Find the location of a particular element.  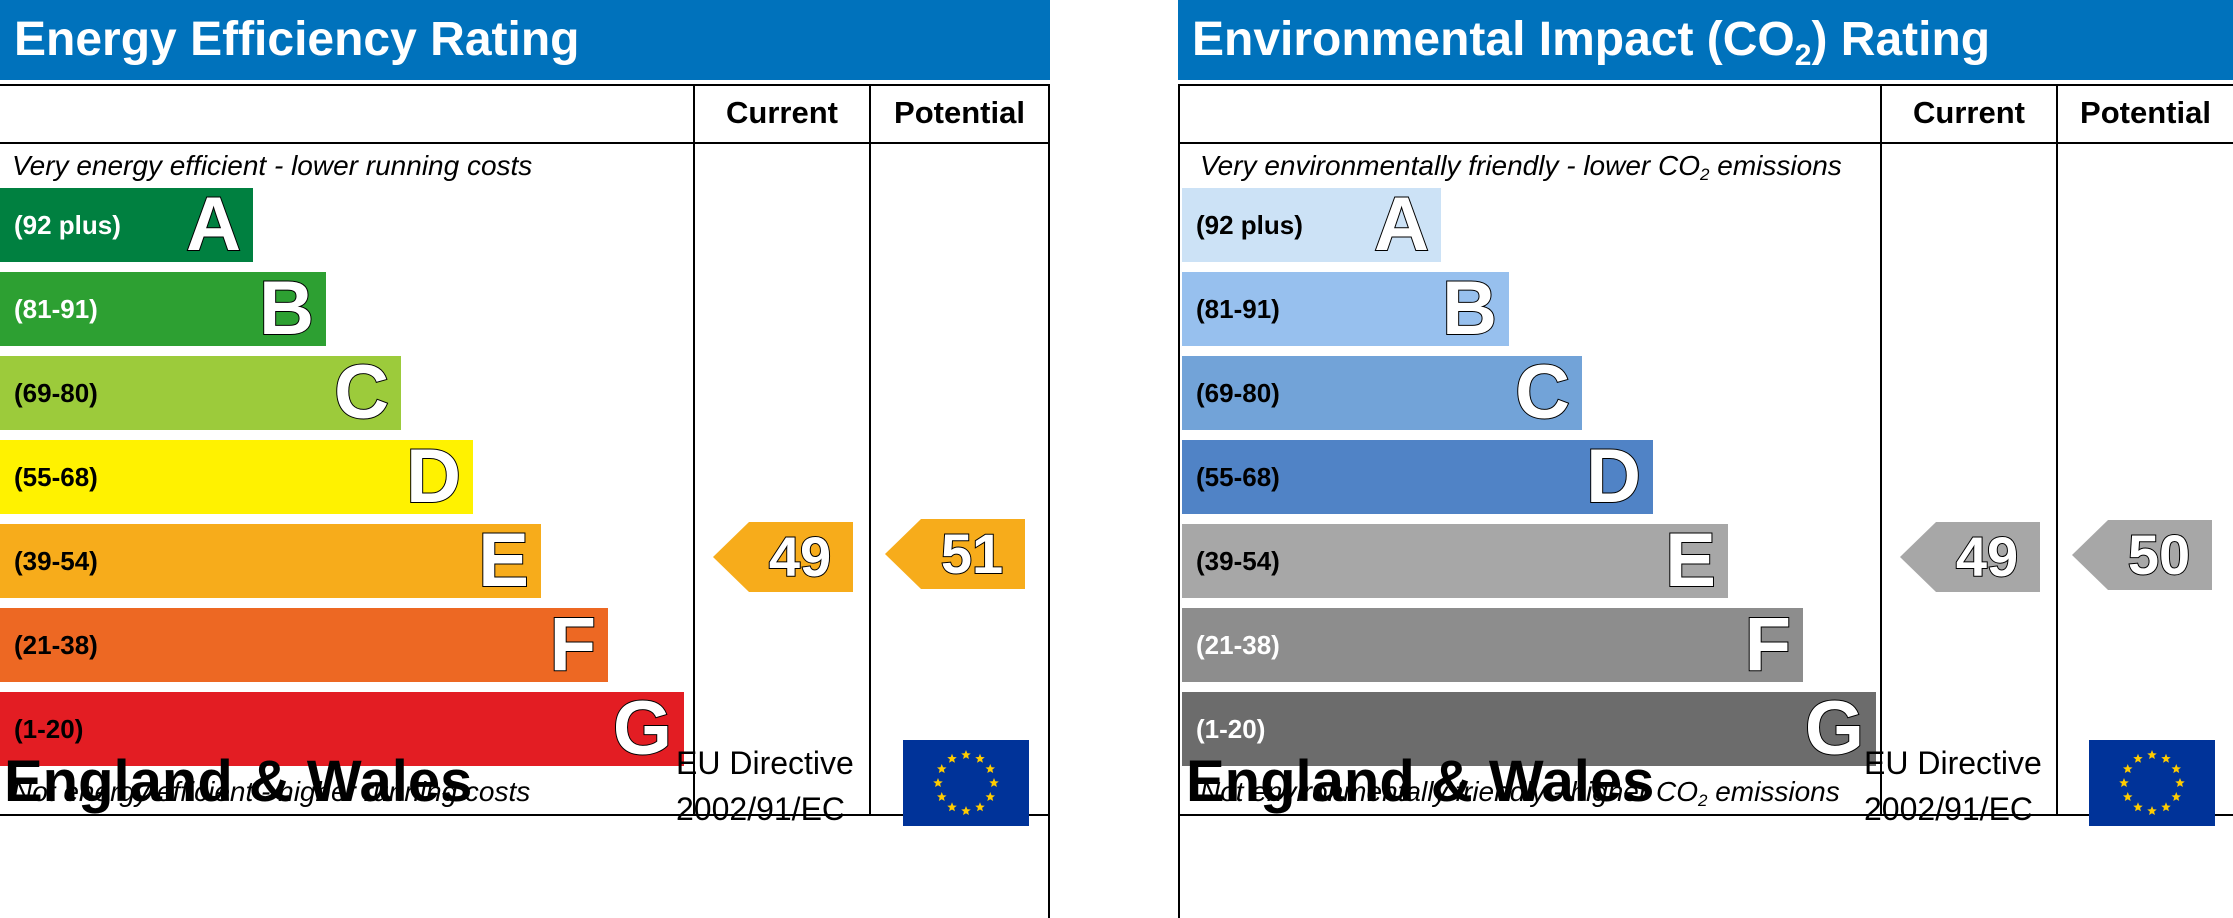

potential-rating-arrow: 51 is located at coordinates (955, 553).